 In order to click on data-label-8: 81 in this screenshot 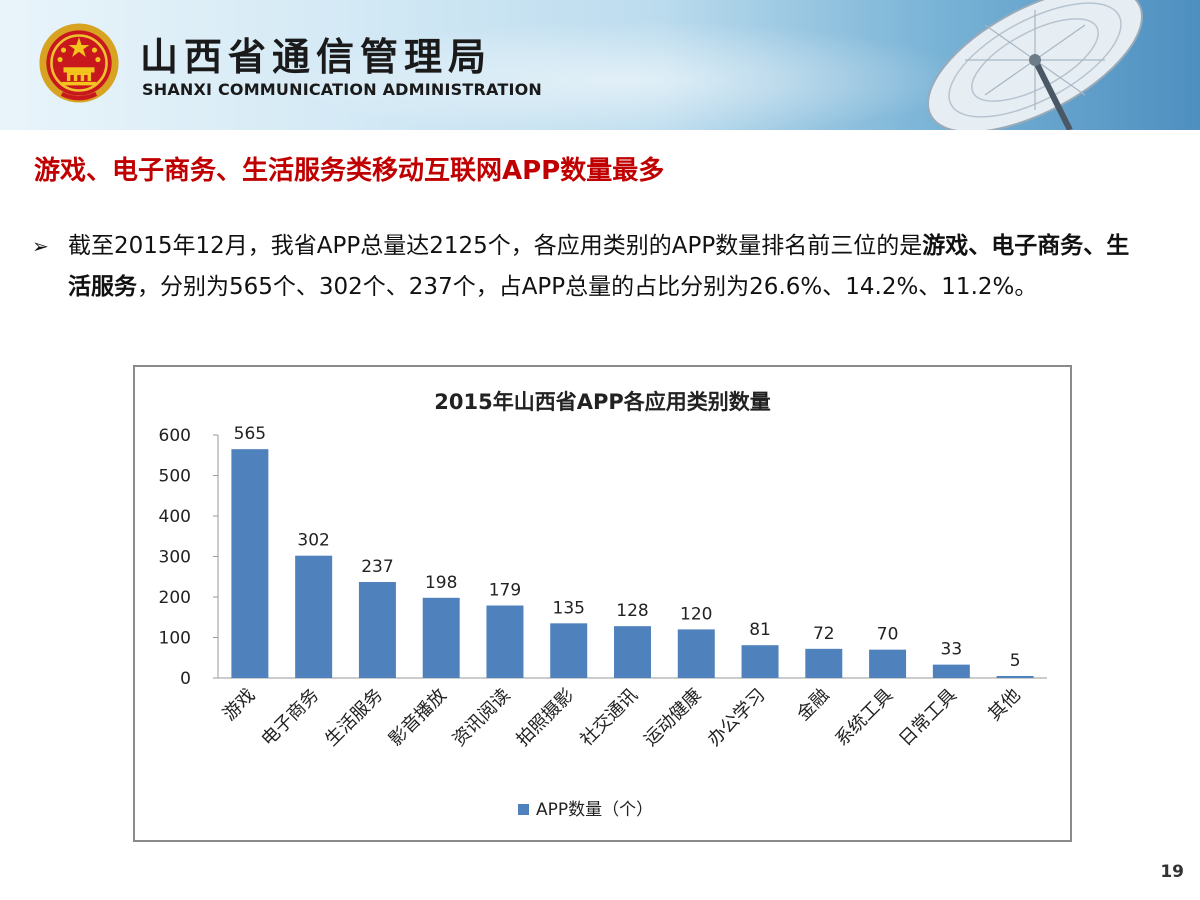, I will do `click(760, 630)`.